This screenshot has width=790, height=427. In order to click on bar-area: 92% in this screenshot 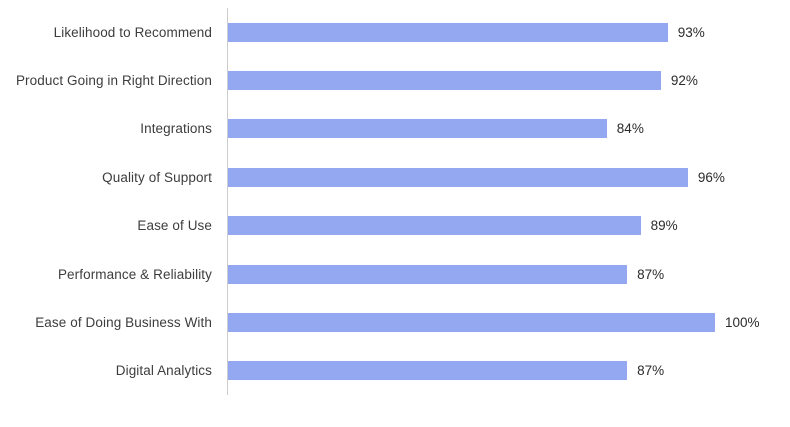, I will do `click(509, 80)`.